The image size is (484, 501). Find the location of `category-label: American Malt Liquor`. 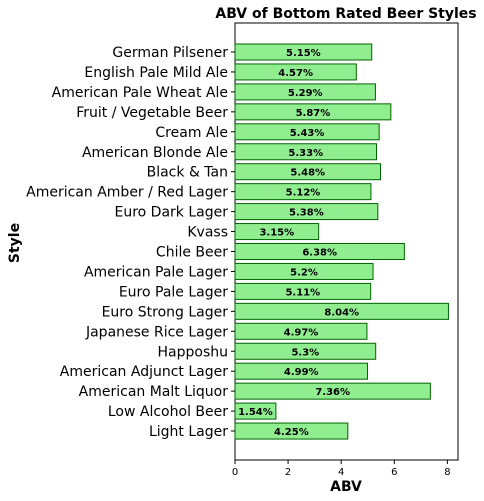

category-label: American Malt Liquor is located at coordinates (154, 392).